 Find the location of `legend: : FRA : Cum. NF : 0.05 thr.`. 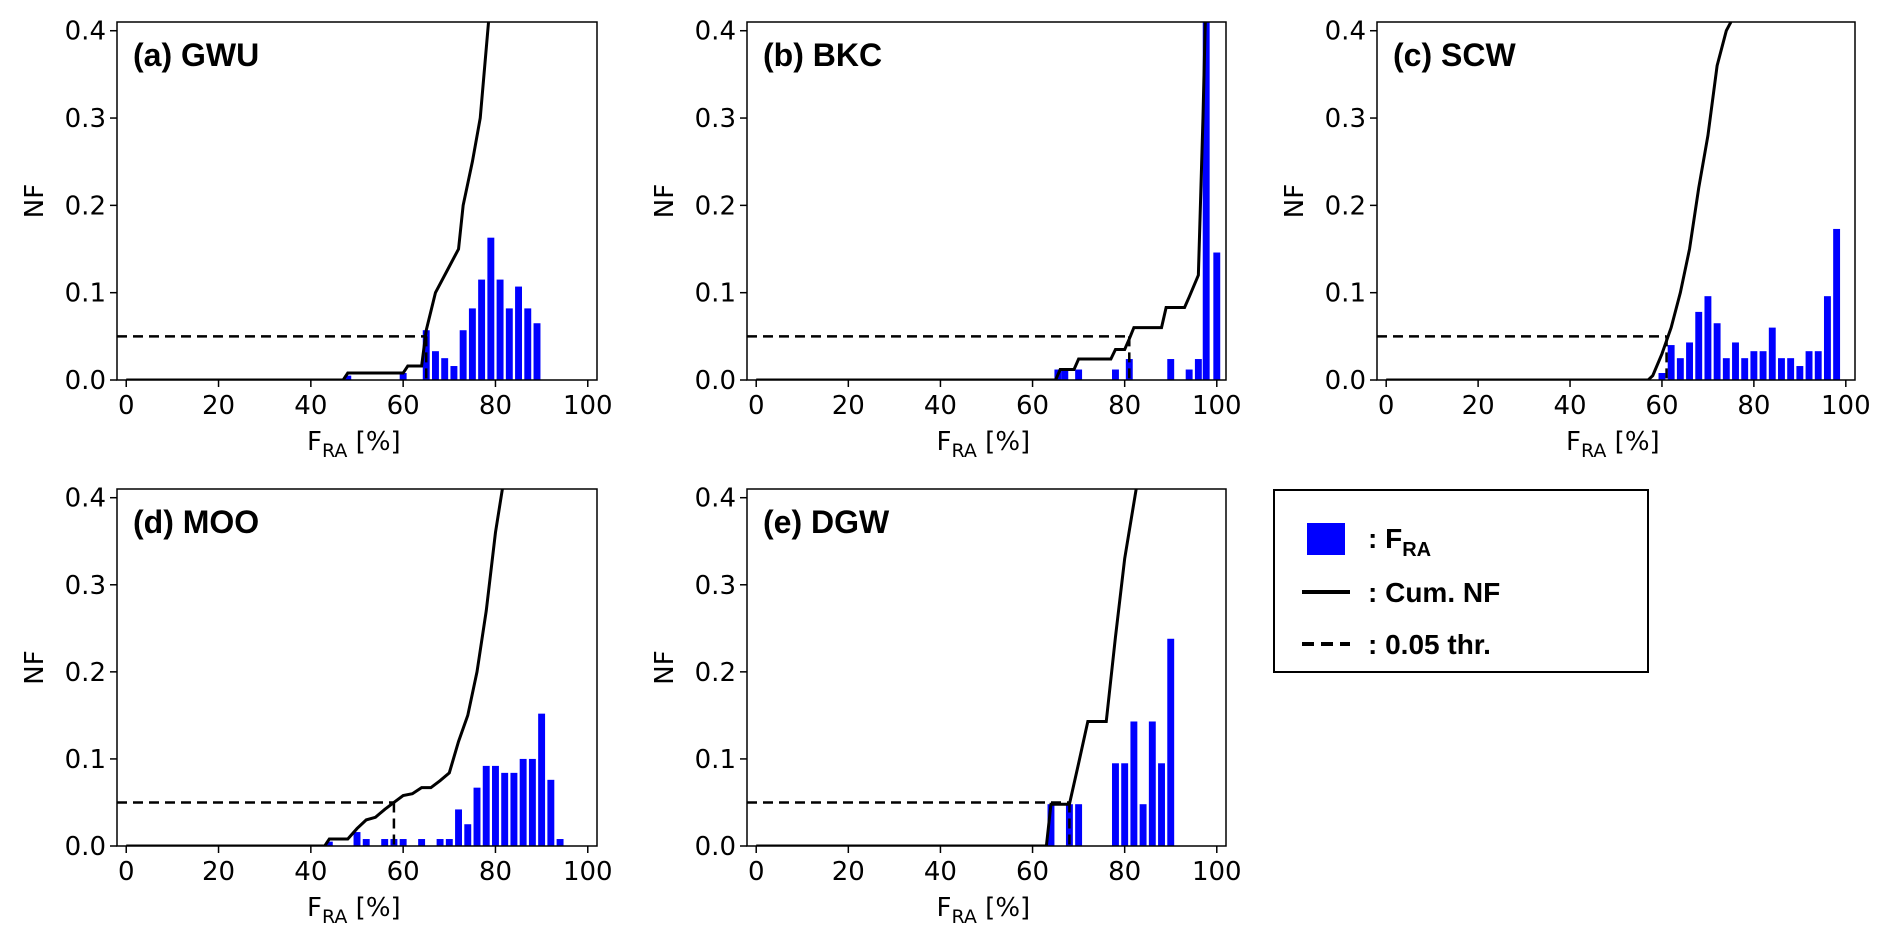

legend: : FRA : Cum. NF : 0.05 thr. is located at coordinates (1461, 581).